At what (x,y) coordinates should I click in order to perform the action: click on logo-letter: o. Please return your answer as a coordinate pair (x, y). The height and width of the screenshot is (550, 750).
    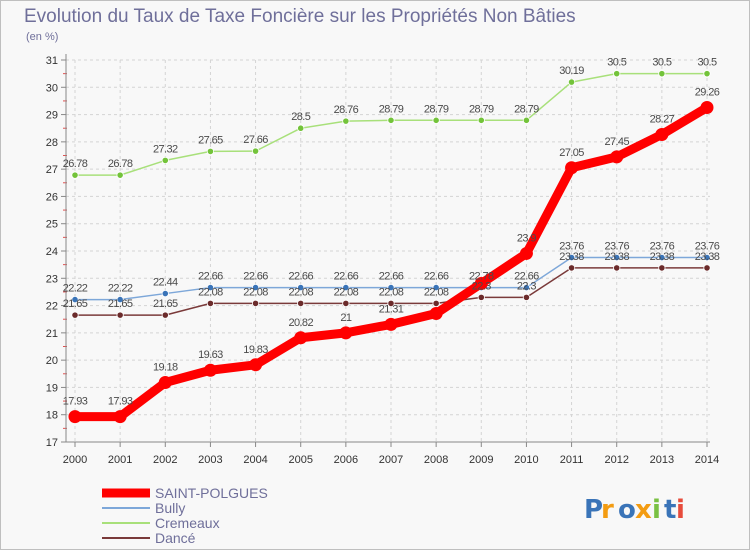
    Looking at the image, I should click on (627, 510).